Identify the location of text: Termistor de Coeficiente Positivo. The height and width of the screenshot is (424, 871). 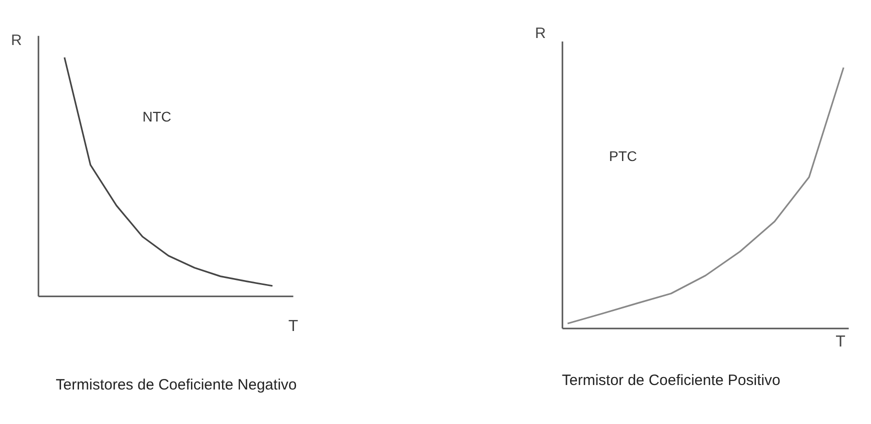
(671, 381).